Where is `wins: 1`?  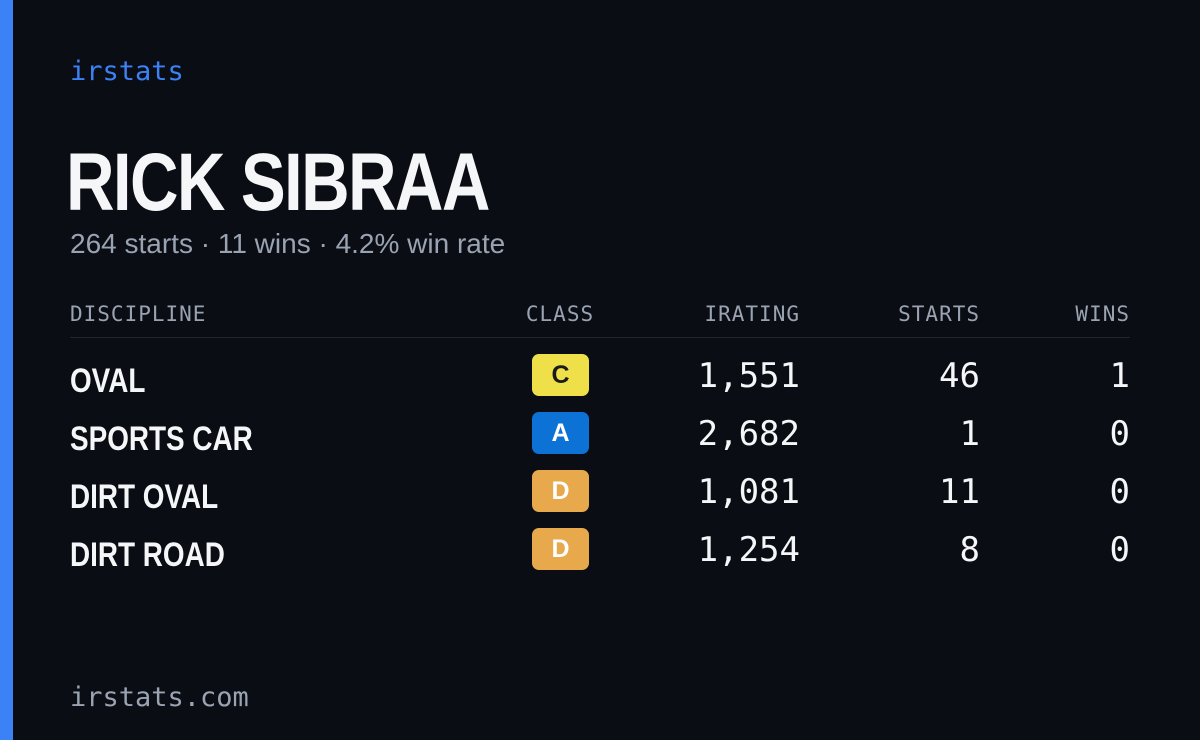
wins: 1 is located at coordinates (1119, 376).